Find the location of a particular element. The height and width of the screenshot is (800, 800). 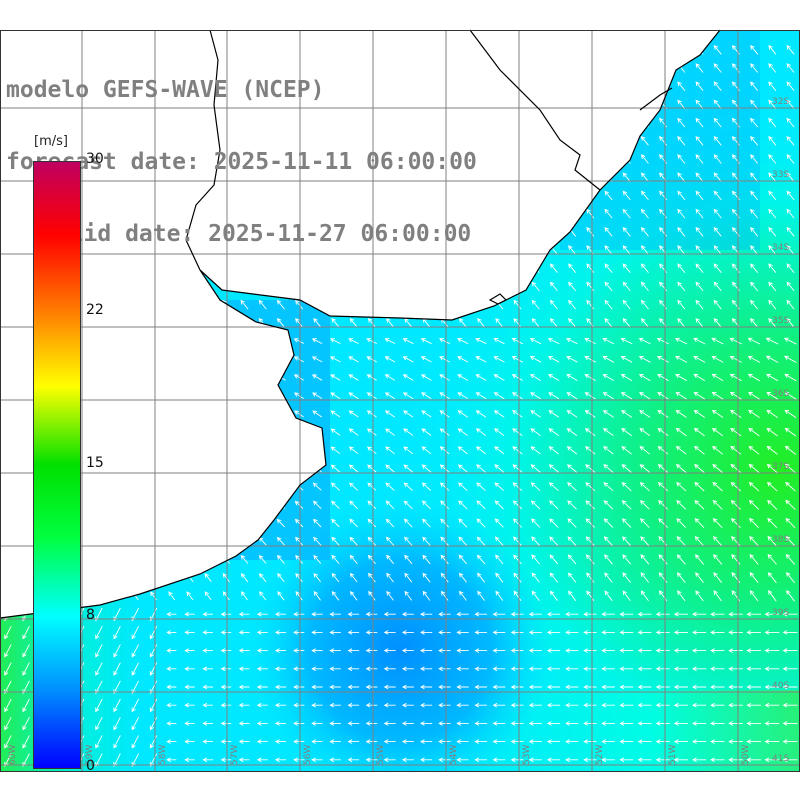

colorbar-tick-30: 30 is located at coordinates (95, 159).